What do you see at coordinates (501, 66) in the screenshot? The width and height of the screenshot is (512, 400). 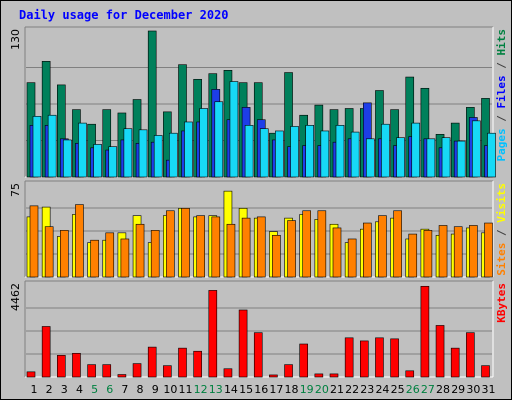 I see `hits-side-legend-part-3: /` at bounding box center [501, 66].